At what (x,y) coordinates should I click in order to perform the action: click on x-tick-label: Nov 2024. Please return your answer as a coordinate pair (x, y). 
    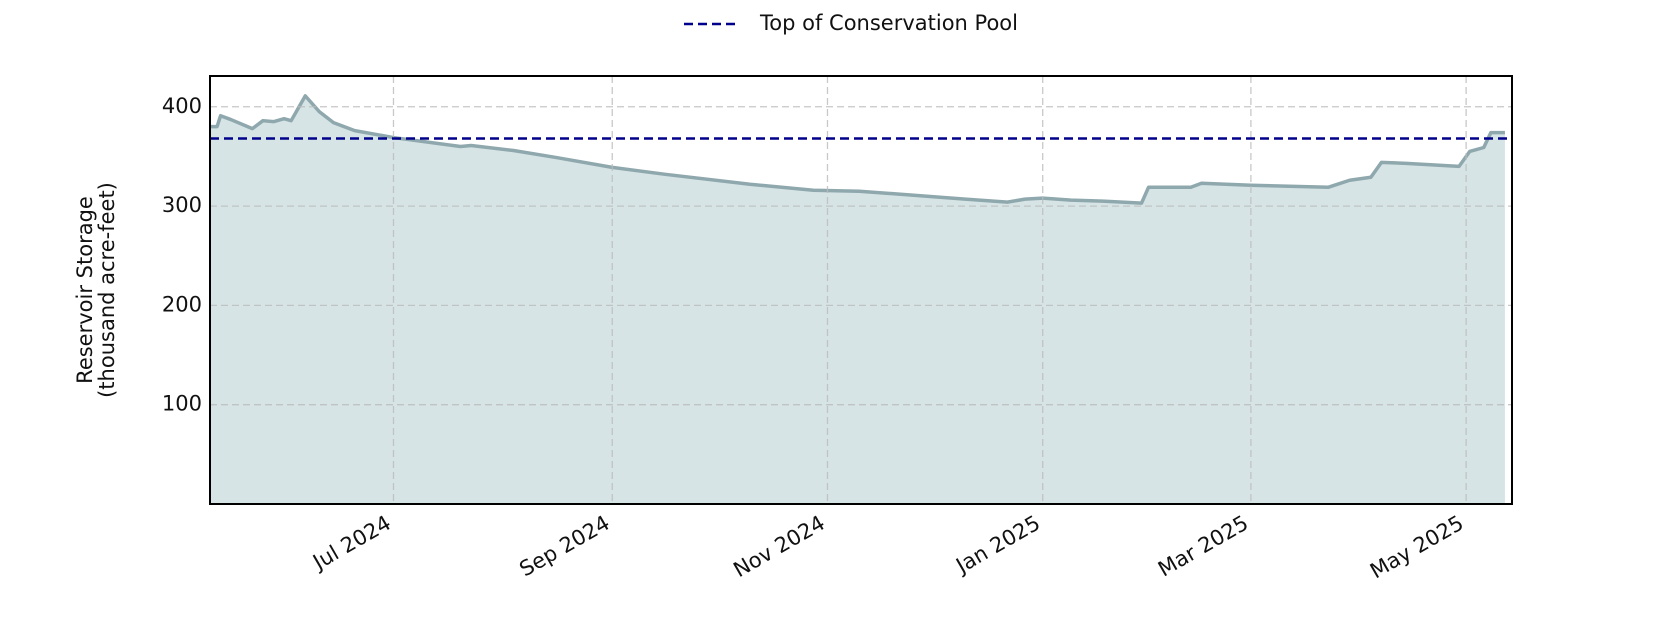
    Looking at the image, I should click on (779, 546).